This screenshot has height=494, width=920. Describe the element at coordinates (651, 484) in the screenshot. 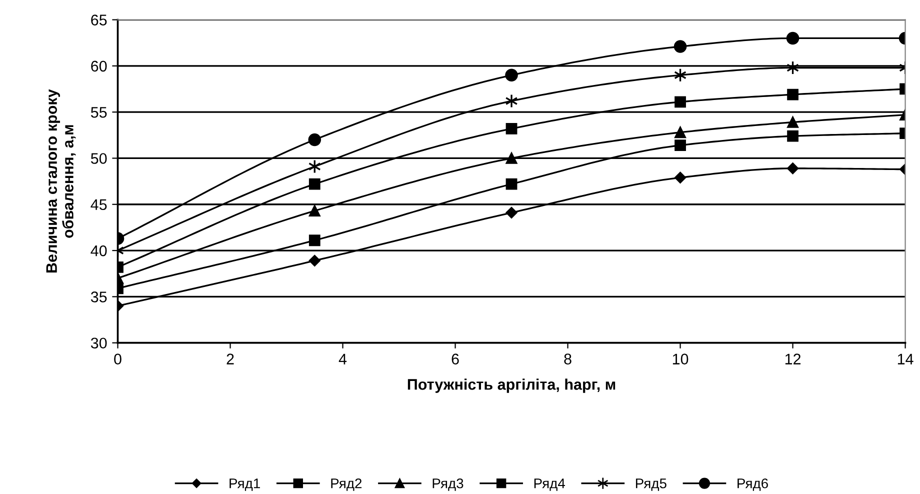

I see `legend-label: Ряд5` at that location.